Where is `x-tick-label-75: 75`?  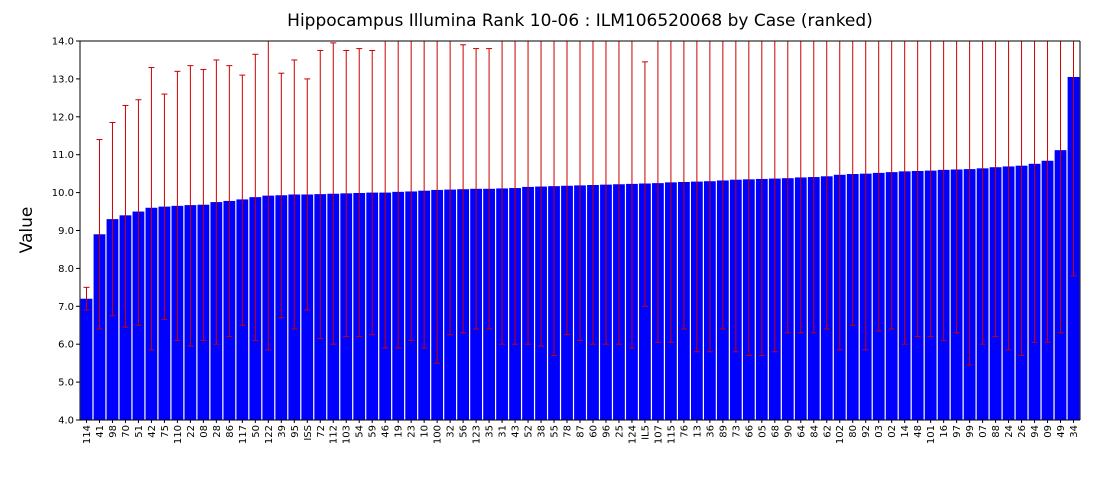 x-tick-label-75: 75 is located at coordinates (165, 431).